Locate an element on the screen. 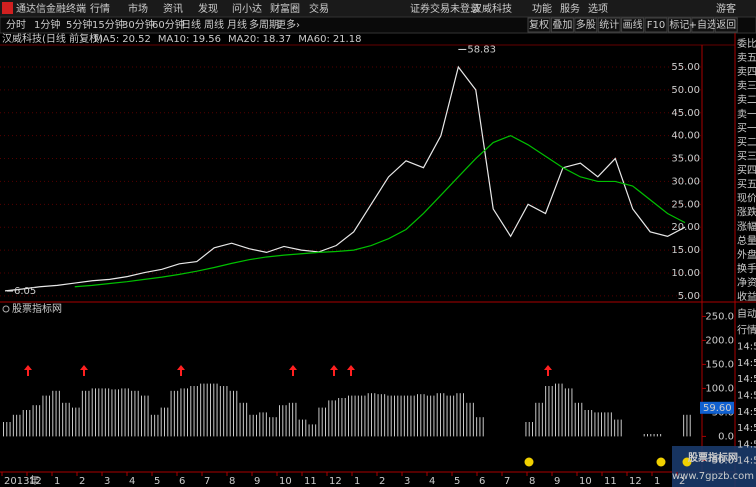 This screenshot has width=756, height=487. menu-item: 市场 is located at coordinates (138, 8).